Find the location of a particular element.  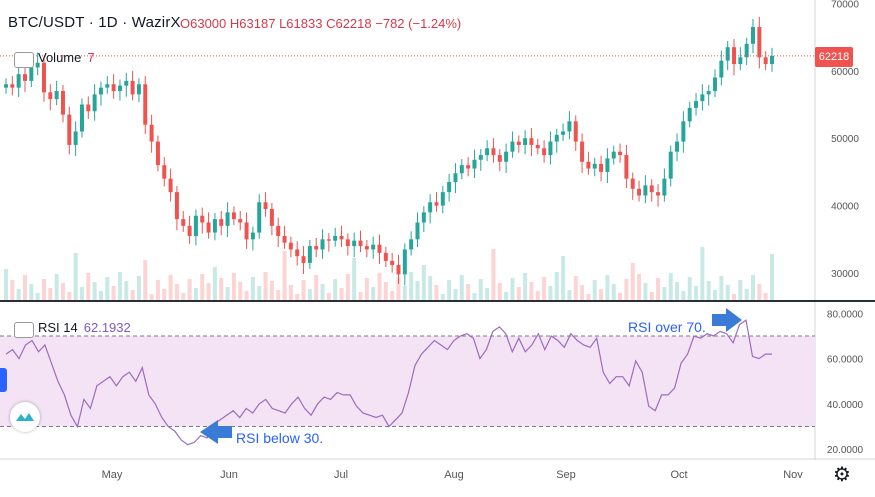

gear-icon: ⚙ is located at coordinates (842, 475).